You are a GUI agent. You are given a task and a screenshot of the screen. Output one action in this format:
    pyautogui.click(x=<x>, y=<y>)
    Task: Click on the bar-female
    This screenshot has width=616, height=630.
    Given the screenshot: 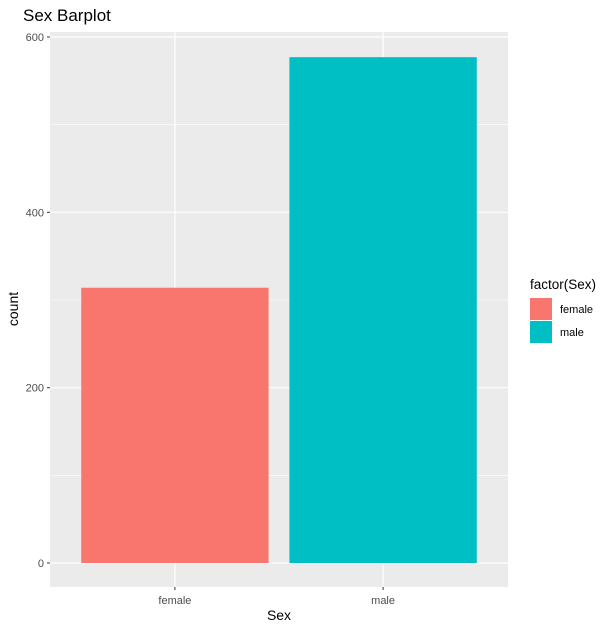 What is the action you would take?
    pyautogui.click(x=175, y=425)
    